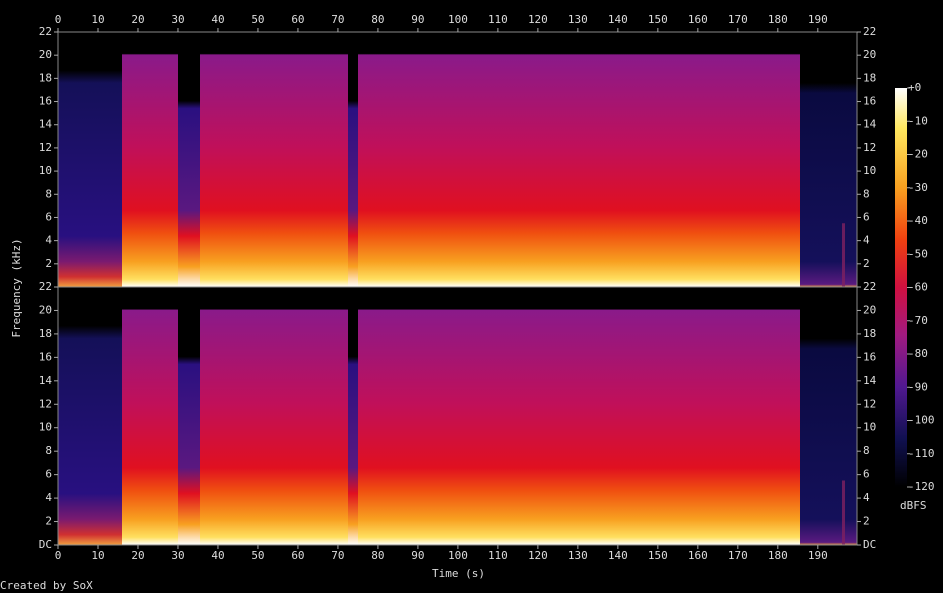  I want to click on y-tick-label-right: 16, so click(869, 101).